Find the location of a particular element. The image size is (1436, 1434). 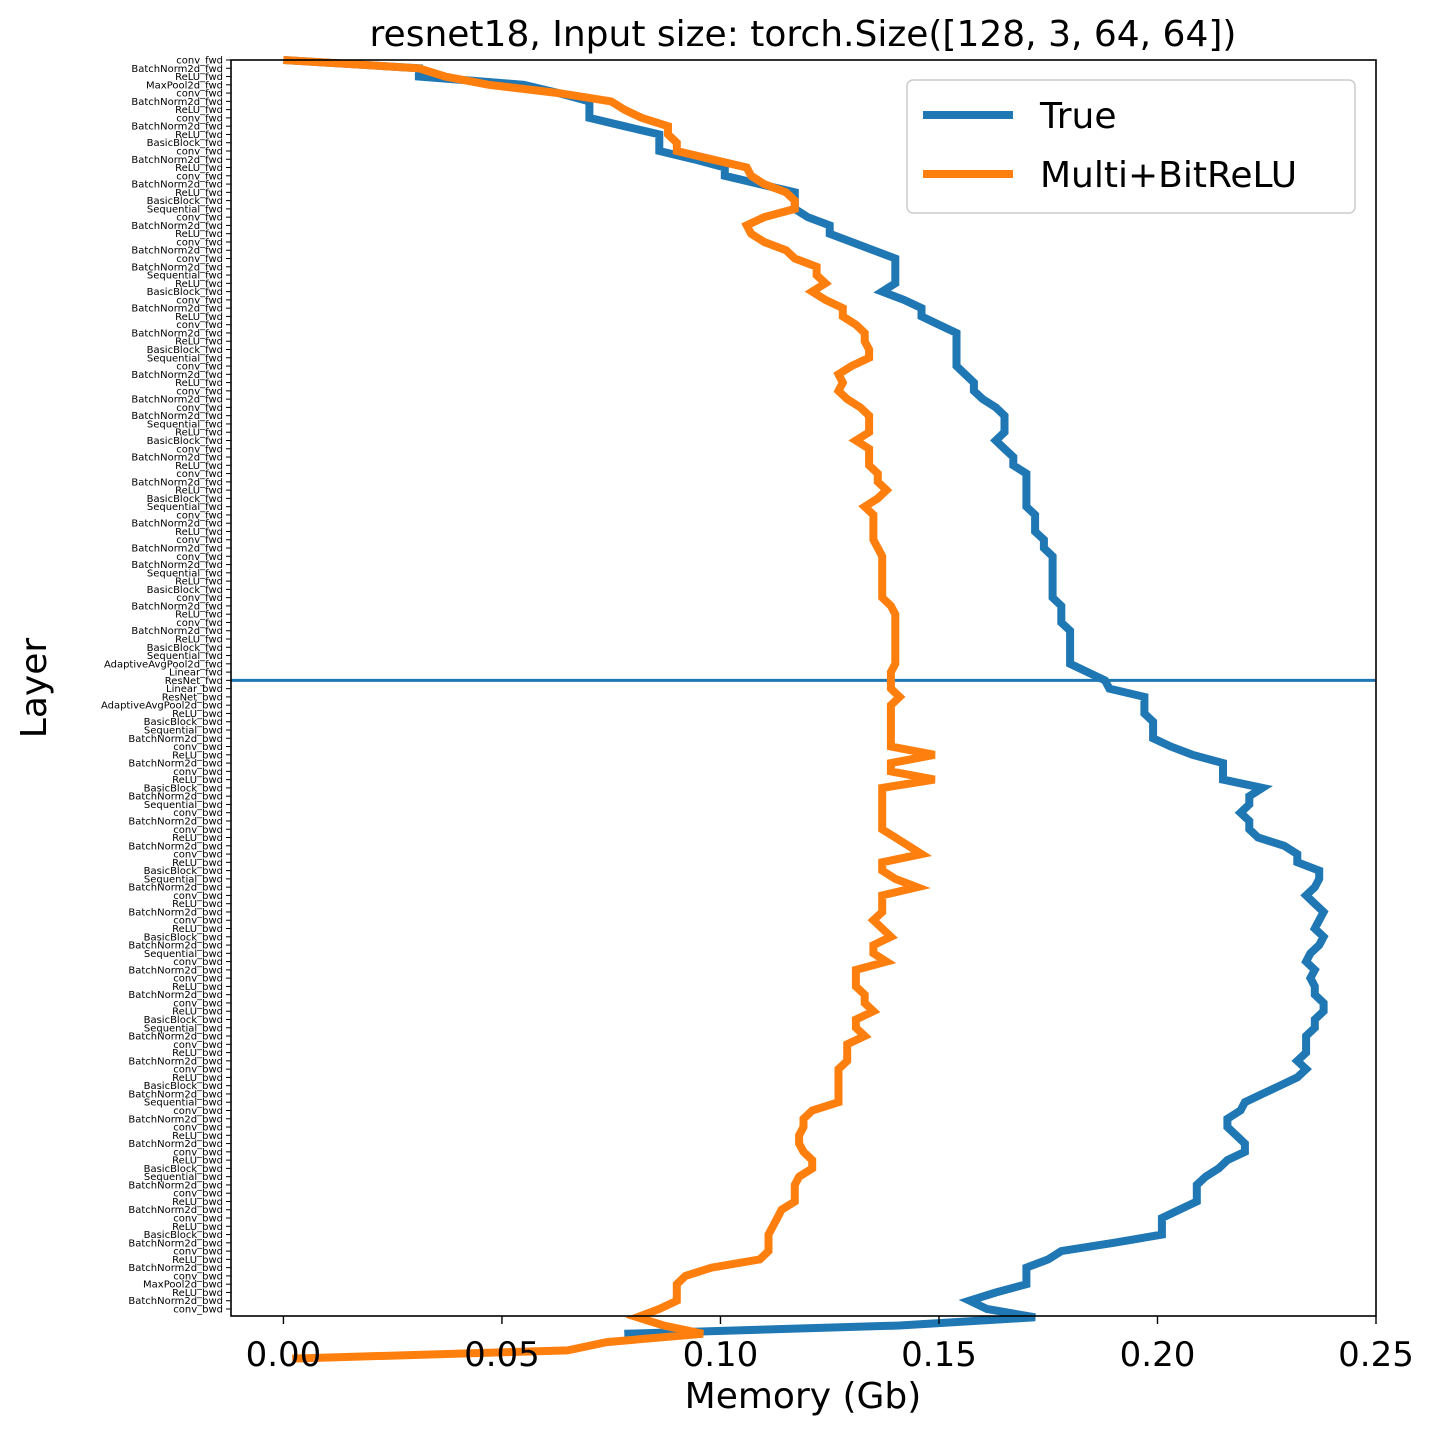

y-axis-label: Layer is located at coordinates (34, 688).